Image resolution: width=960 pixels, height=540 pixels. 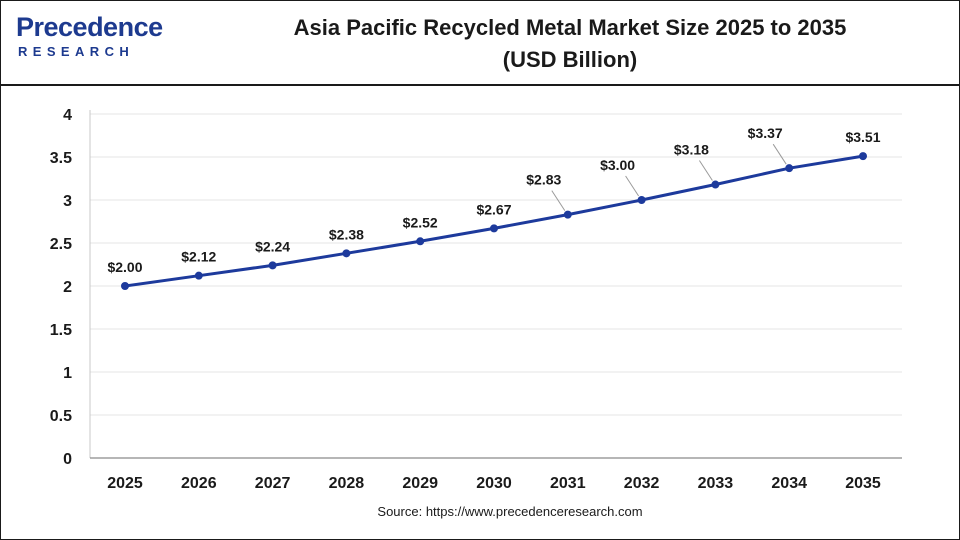 What do you see at coordinates (61, 158) in the screenshot?
I see `y-tick-label: 3.5` at bounding box center [61, 158].